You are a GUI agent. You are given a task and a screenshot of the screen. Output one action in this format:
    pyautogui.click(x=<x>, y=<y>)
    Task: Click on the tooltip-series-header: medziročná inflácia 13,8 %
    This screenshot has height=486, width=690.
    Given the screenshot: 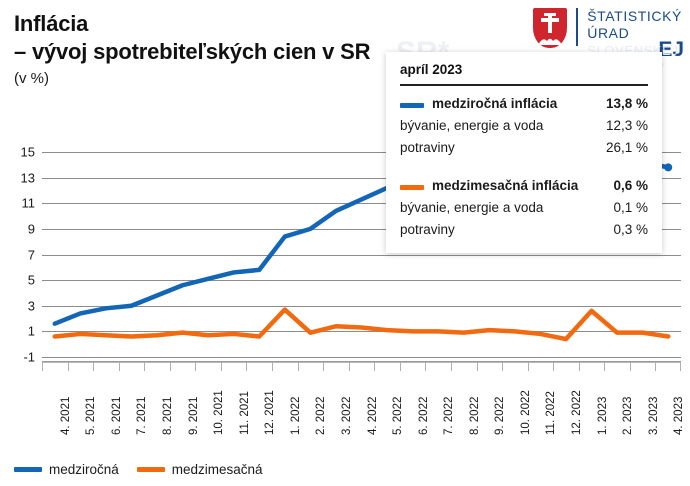 What is the action you would take?
    pyautogui.click(x=524, y=104)
    